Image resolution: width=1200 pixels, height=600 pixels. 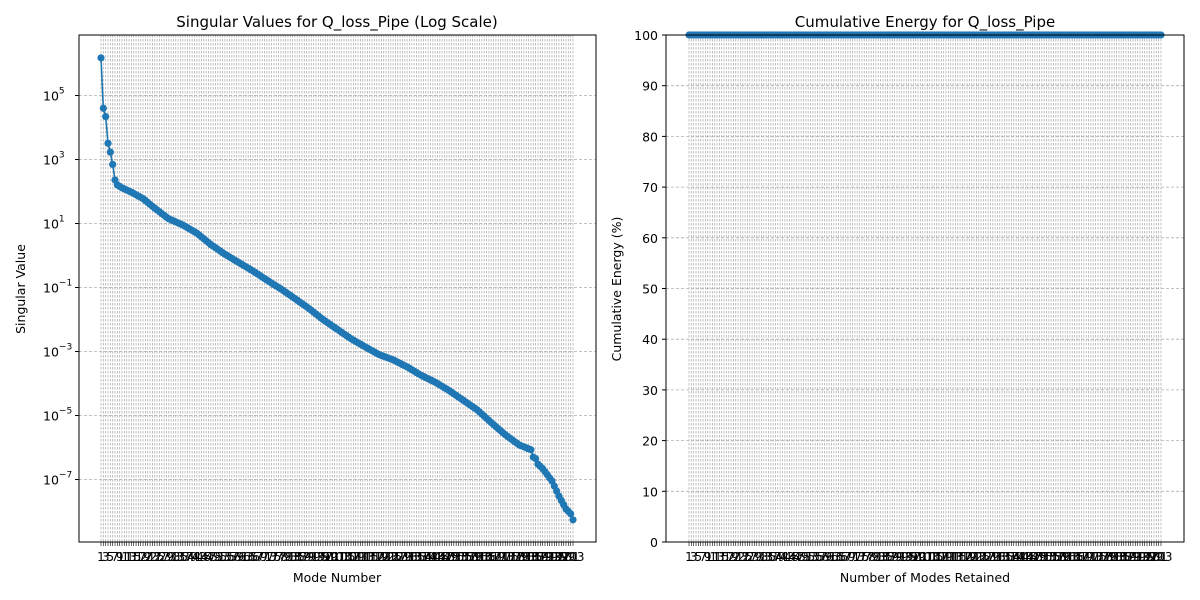 I want to click on right-x-tick-label: 109, so click(x=941, y=557).